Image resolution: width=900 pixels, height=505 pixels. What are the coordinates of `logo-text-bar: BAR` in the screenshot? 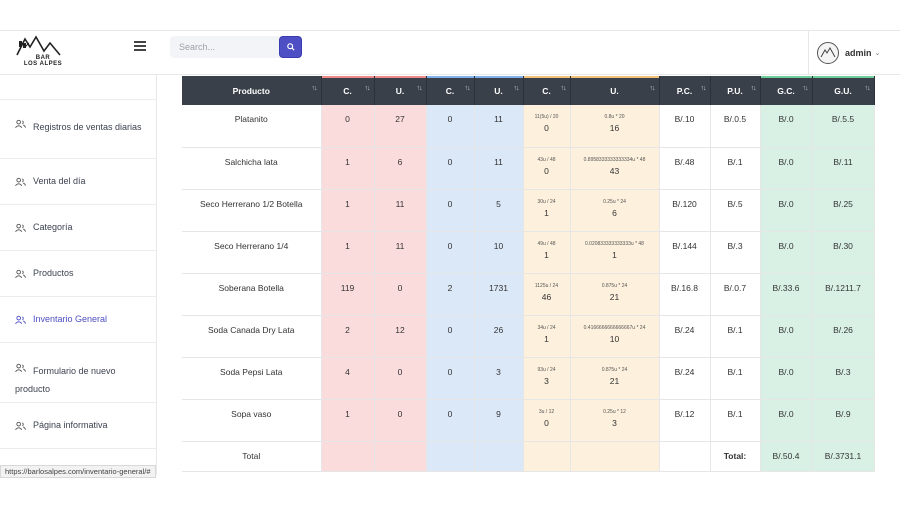 It's located at (43, 58).